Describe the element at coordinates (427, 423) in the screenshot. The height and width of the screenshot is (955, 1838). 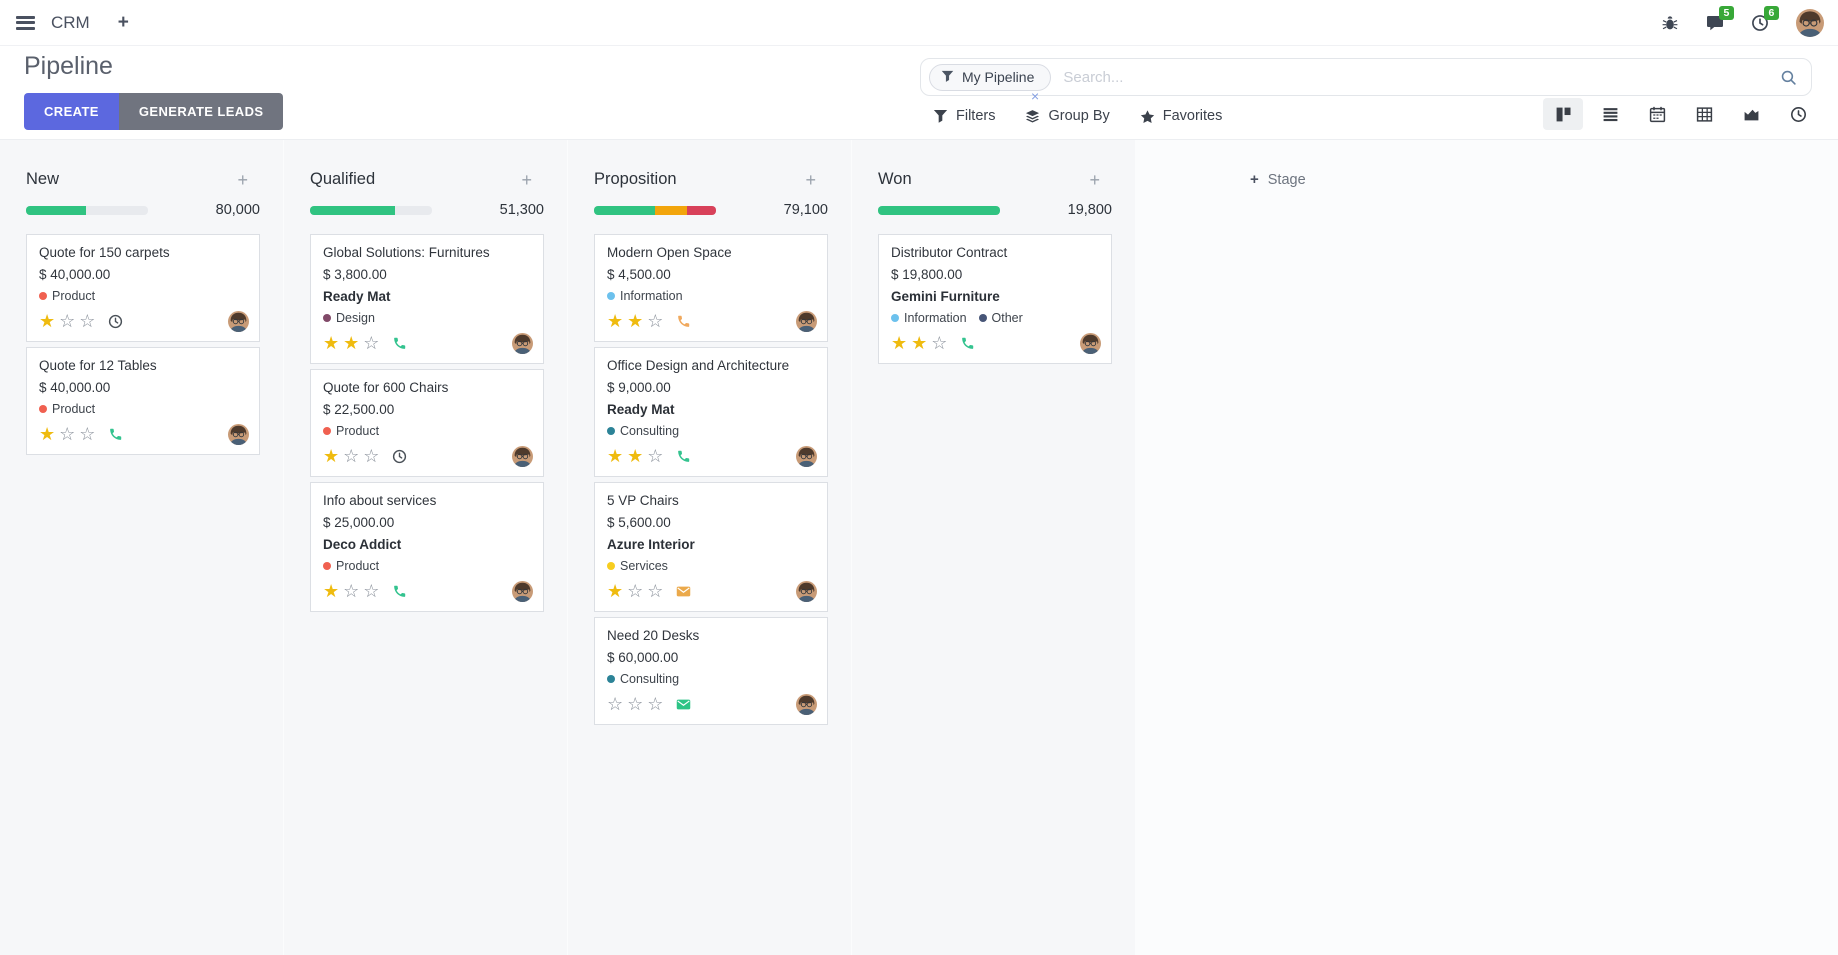
I see `kanban-card: Quote for 600 Chairs $ 22,500.00 Product` at that location.